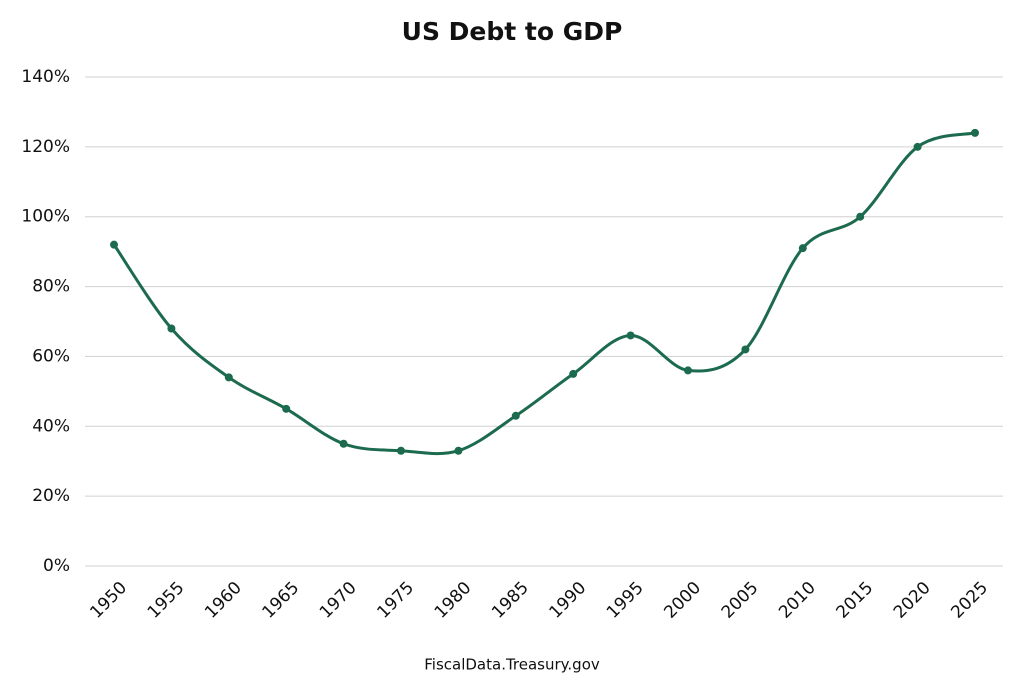 This screenshot has width=1024, height=683. What do you see at coordinates (45, 77) in the screenshot?
I see `y-tick-label: 140%` at bounding box center [45, 77].